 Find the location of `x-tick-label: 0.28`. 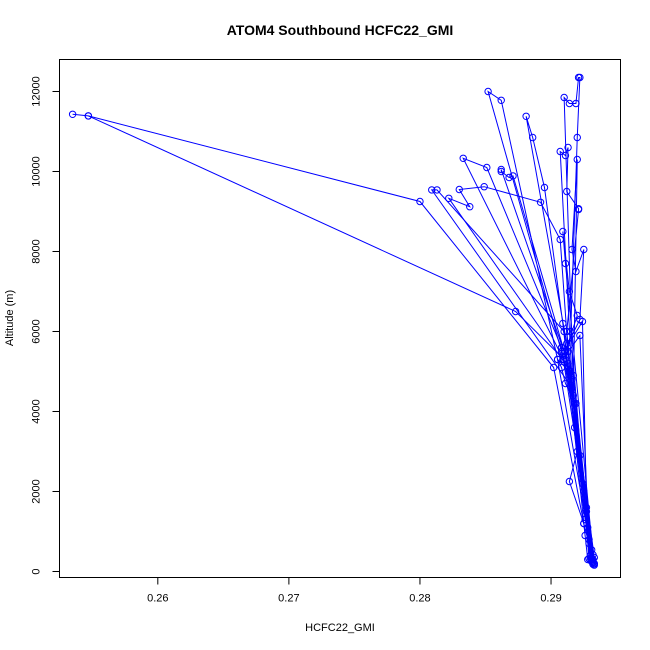

x-tick-label: 0.28 is located at coordinates (419, 599).